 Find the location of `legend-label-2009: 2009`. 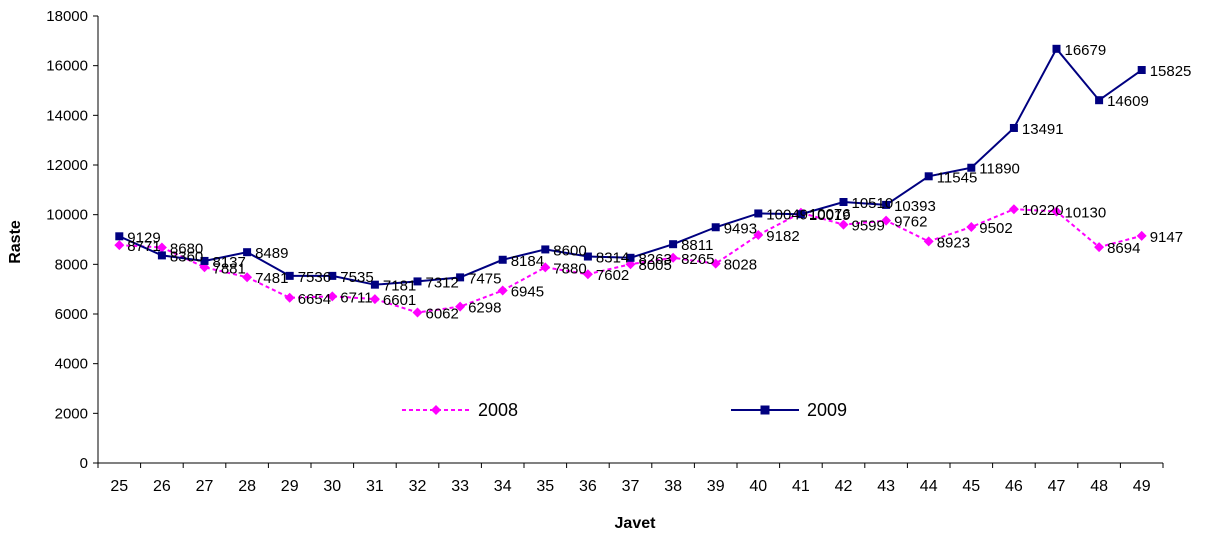

legend-label-2009: 2009 is located at coordinates (827, 410).